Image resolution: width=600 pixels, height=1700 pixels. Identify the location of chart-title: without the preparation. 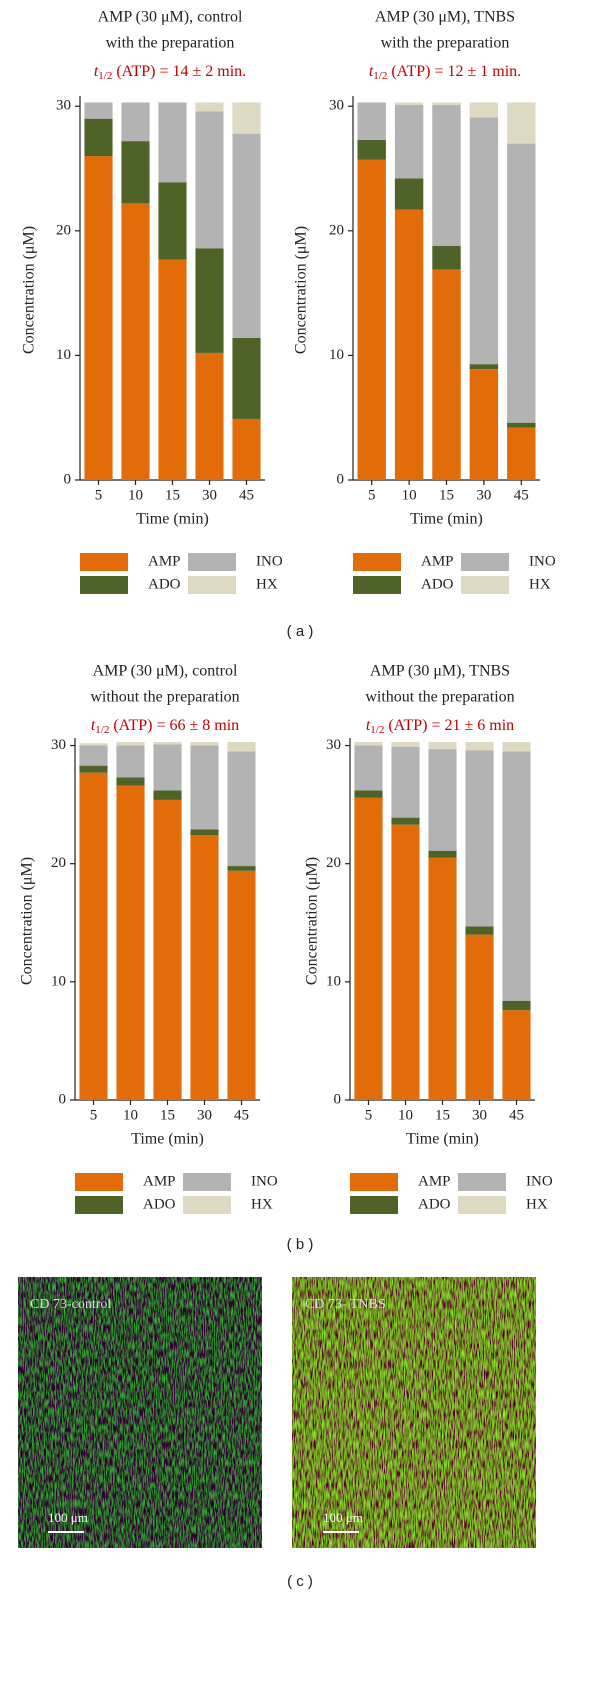
(439, 697).